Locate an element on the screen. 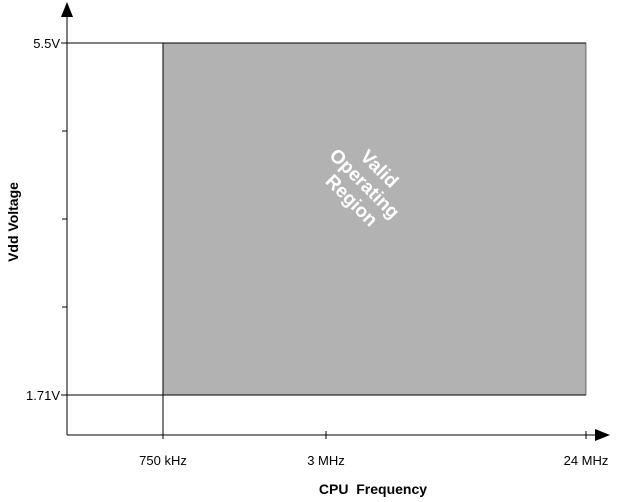  y-tick-label: 5.5V is located at coordinates (46, 43).